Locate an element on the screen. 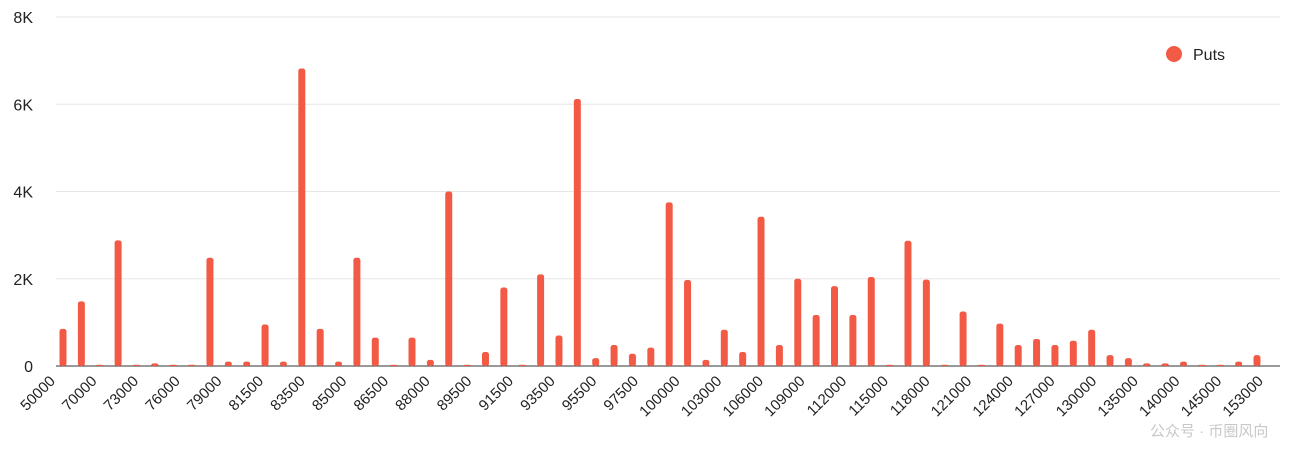  x-tick-label: 89500 is located at coordinates (455, 394).